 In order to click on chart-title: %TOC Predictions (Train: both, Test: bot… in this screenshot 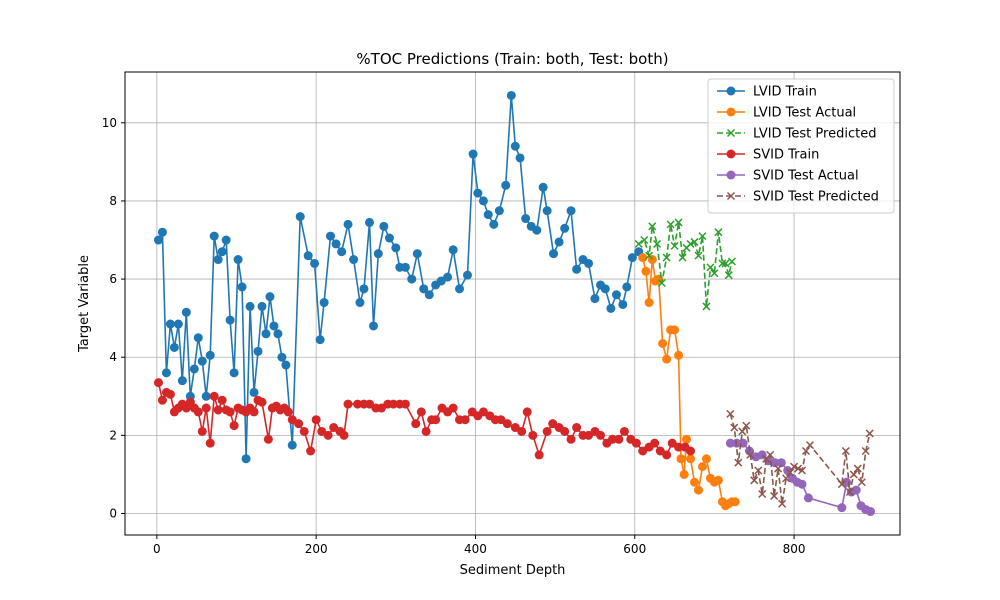, I will do `click(512, 59)`.